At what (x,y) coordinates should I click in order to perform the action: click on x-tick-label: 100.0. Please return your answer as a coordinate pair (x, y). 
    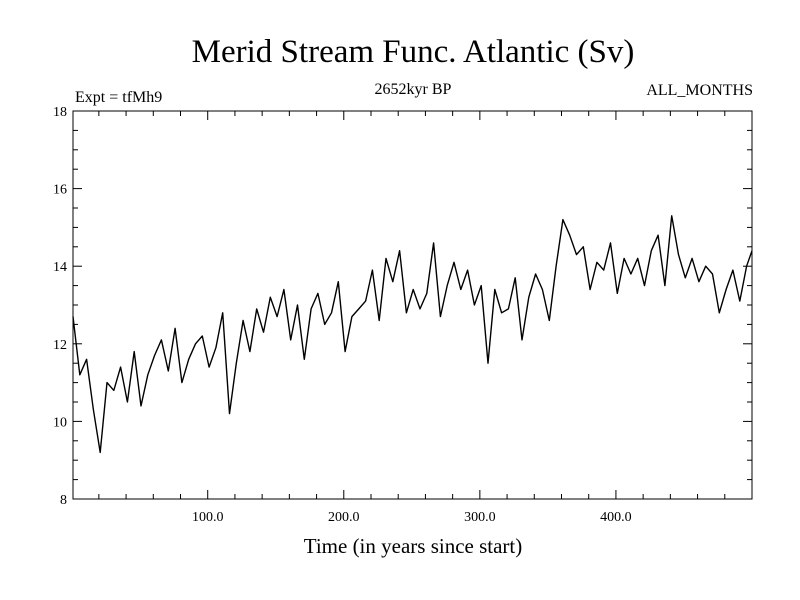
    Looking at the image, I should click on (208, 517).